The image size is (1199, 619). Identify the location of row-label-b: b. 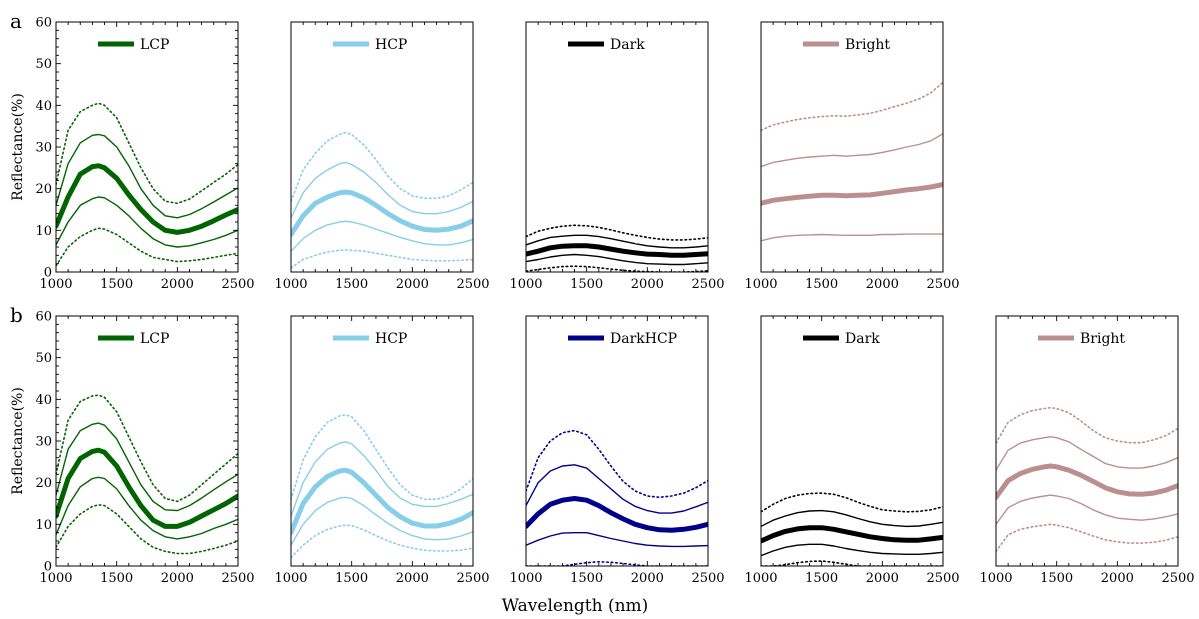
(16, 315).